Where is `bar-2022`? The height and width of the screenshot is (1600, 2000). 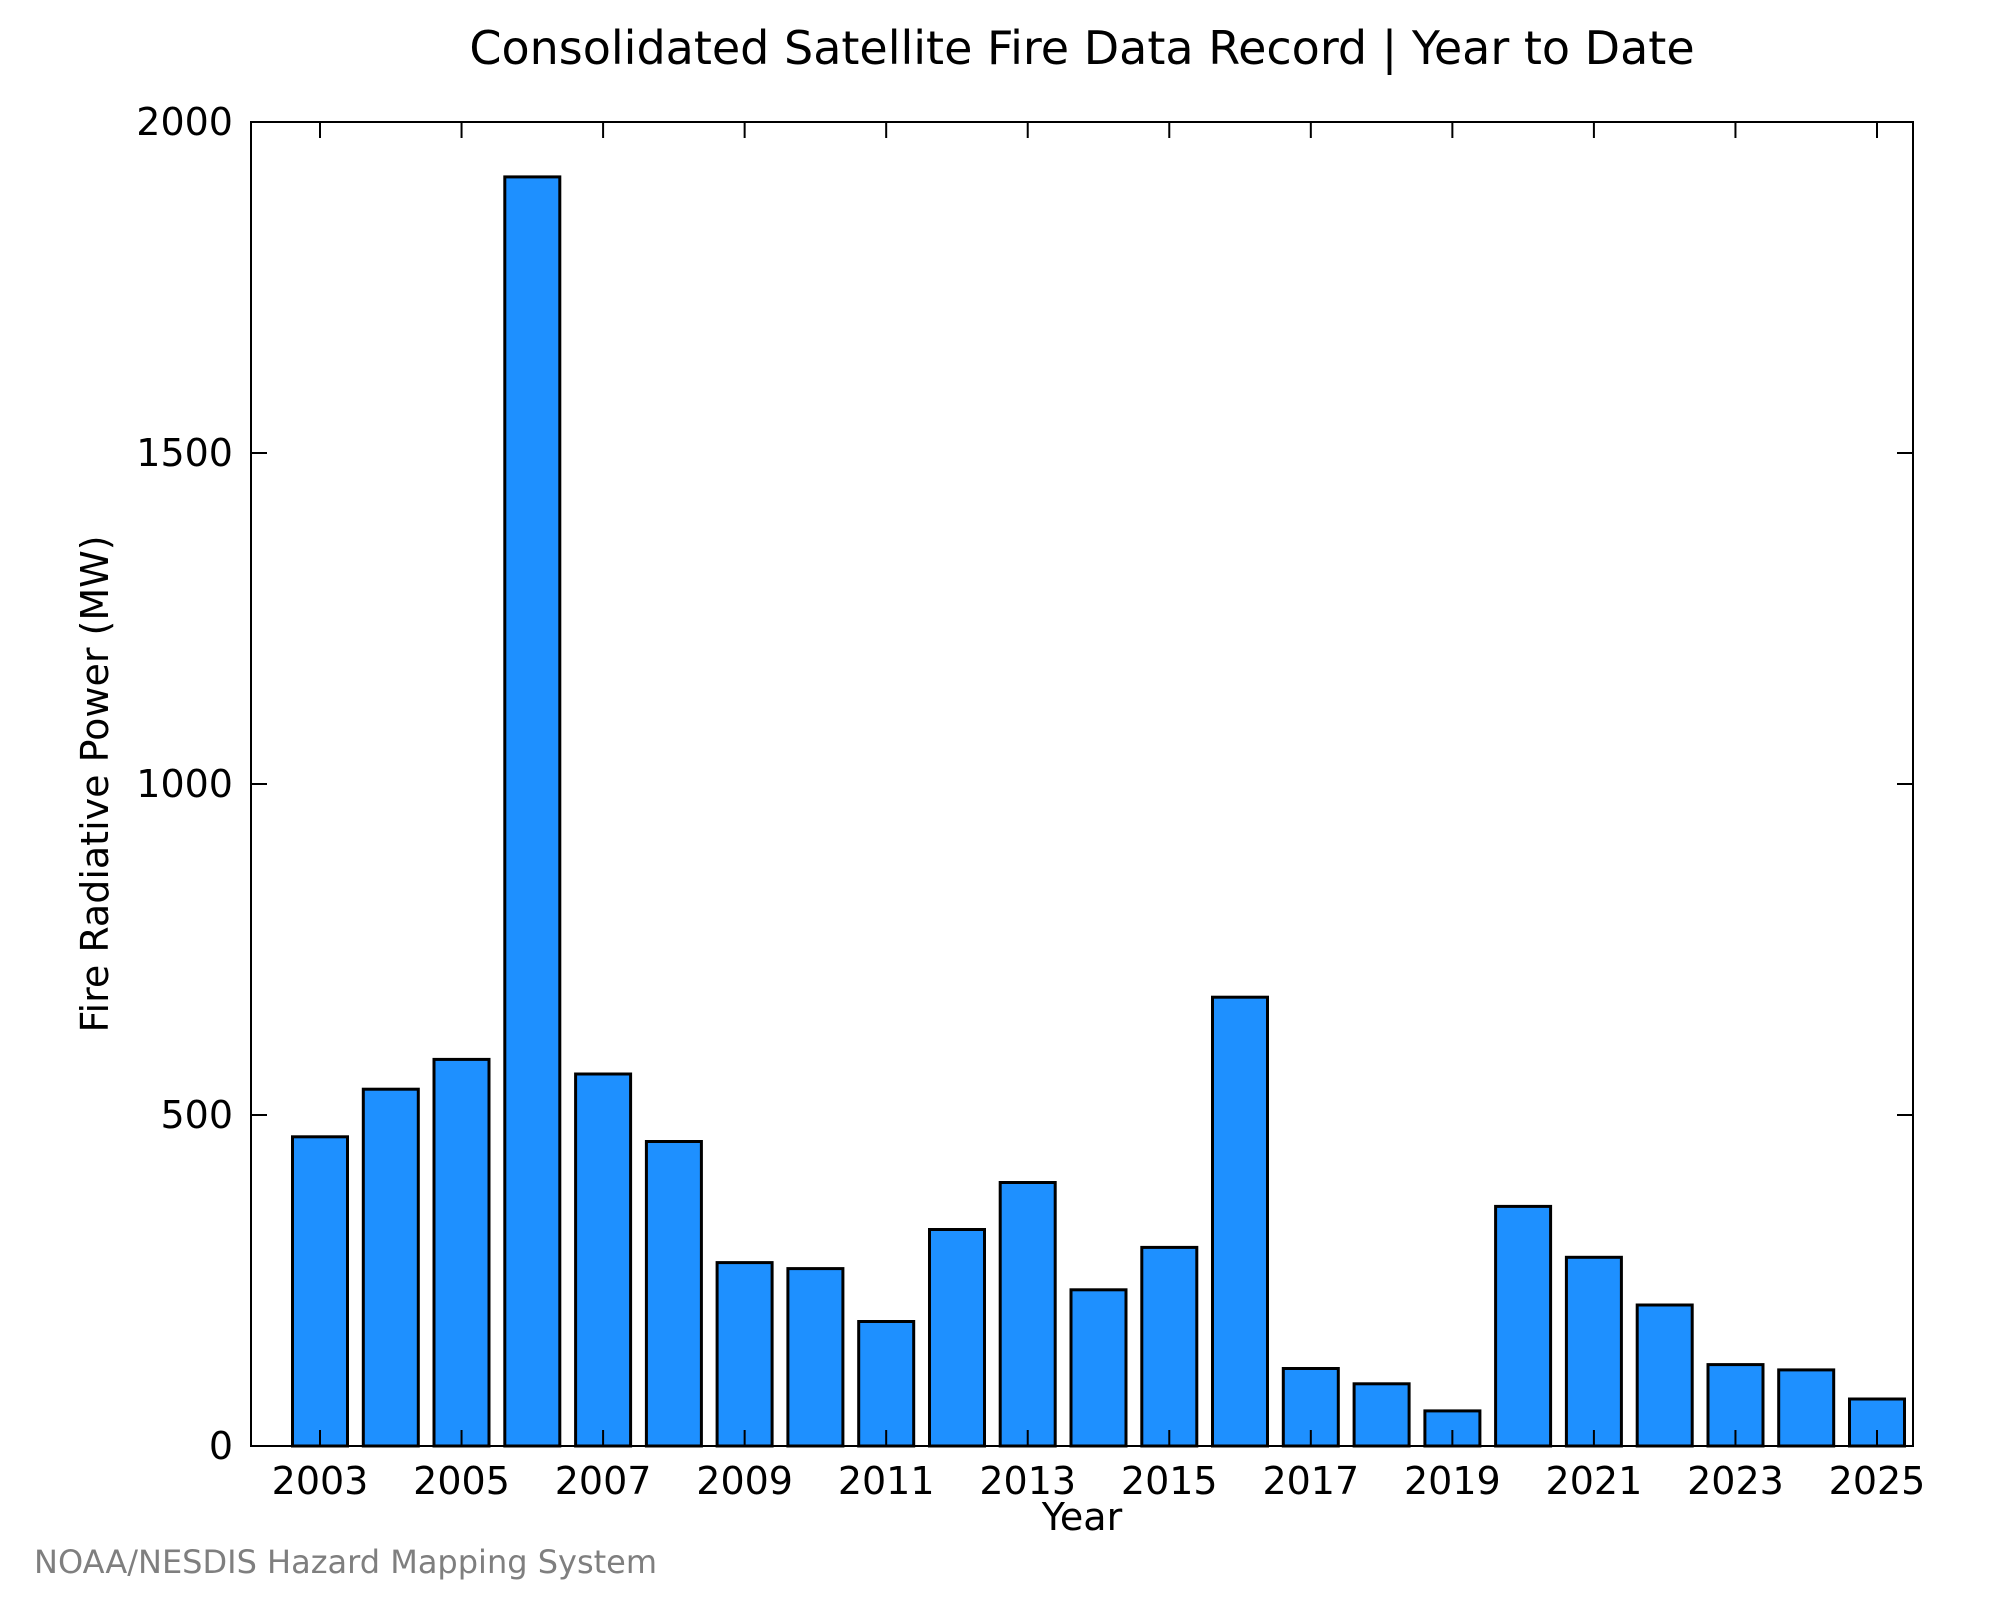 bar-2022 is located at coordinates (1664, 1375).